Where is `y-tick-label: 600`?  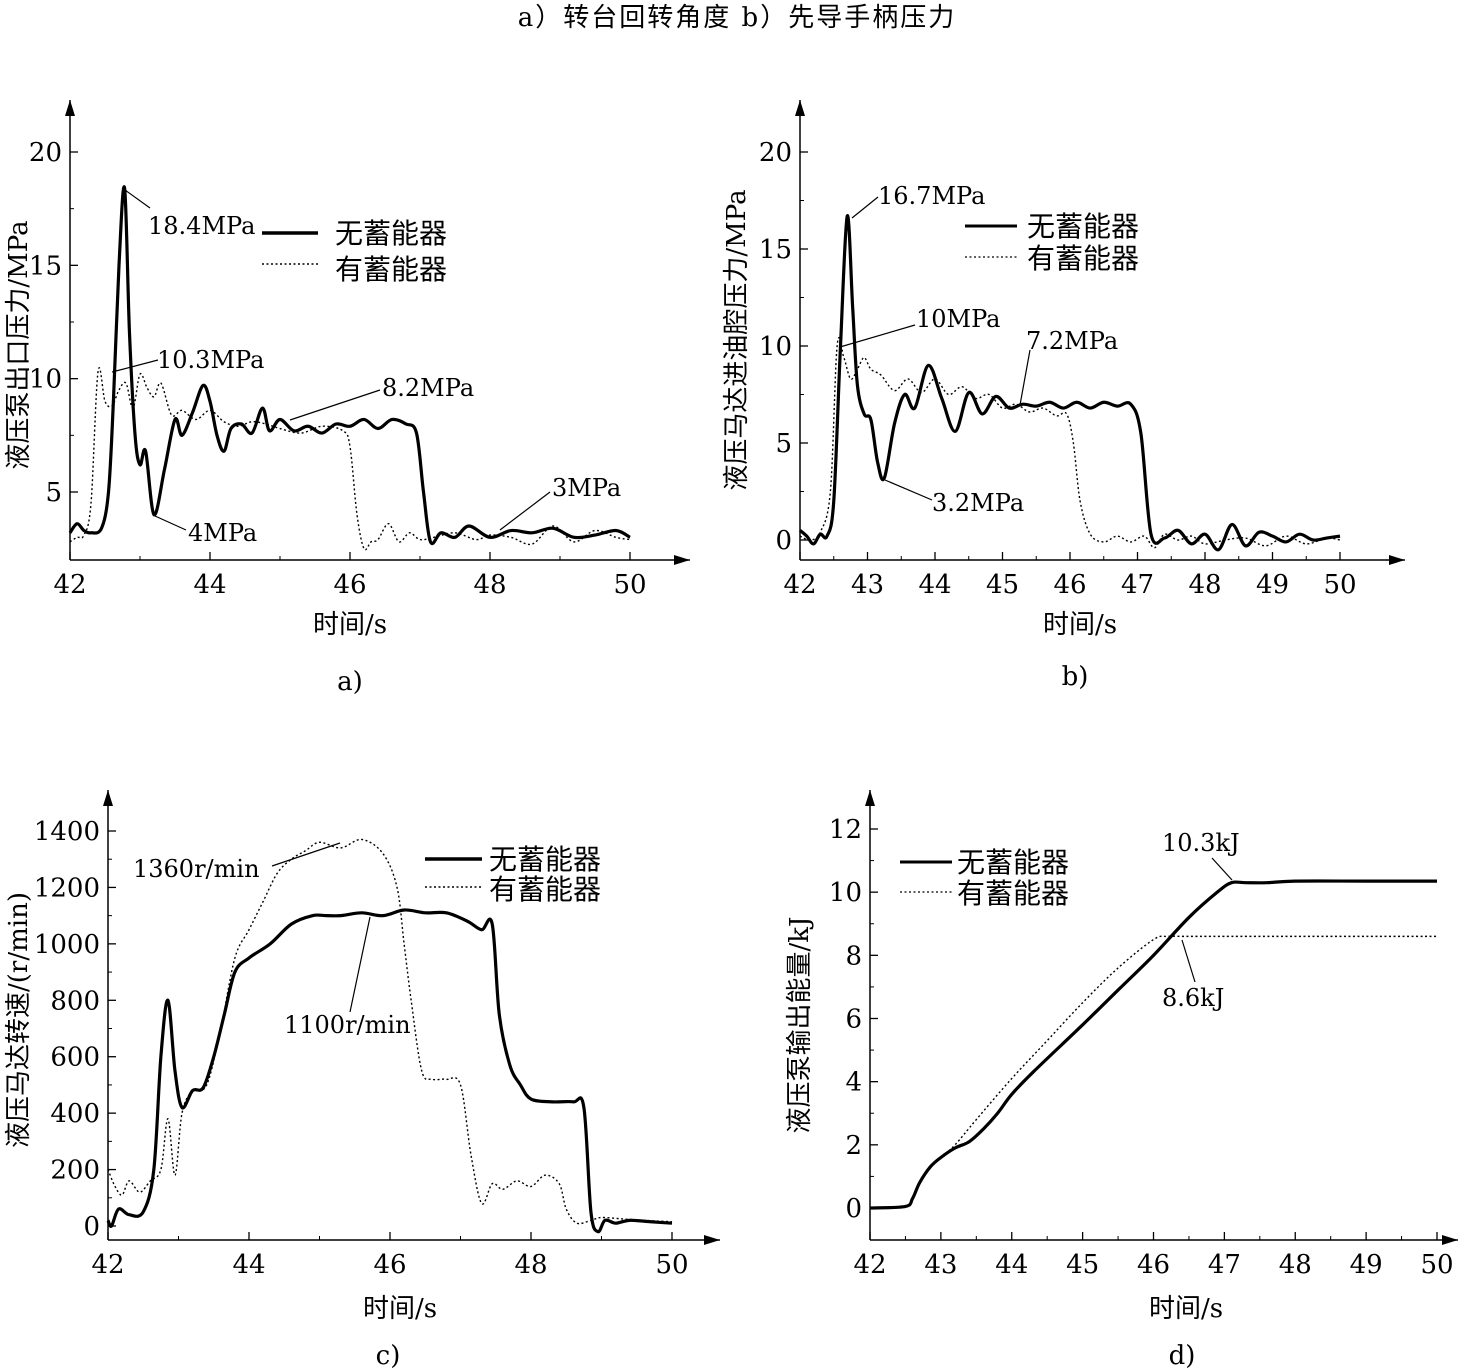
y-tick-label: 600 is located at coordinates (75, 1058).